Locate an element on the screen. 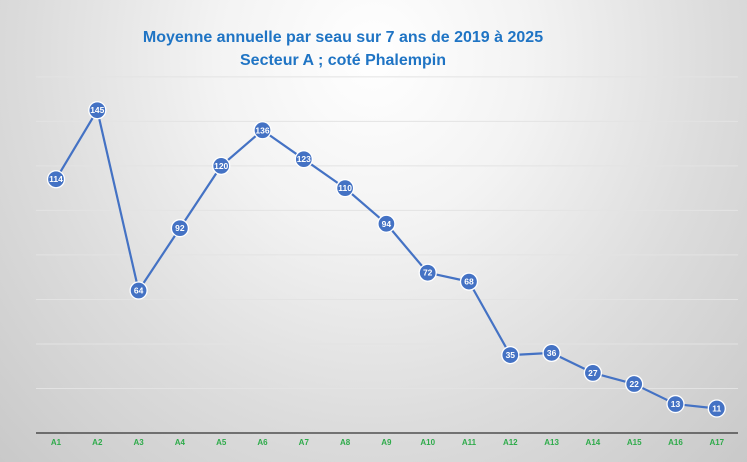  data-label: 120 is located at coordinates (221, 166).